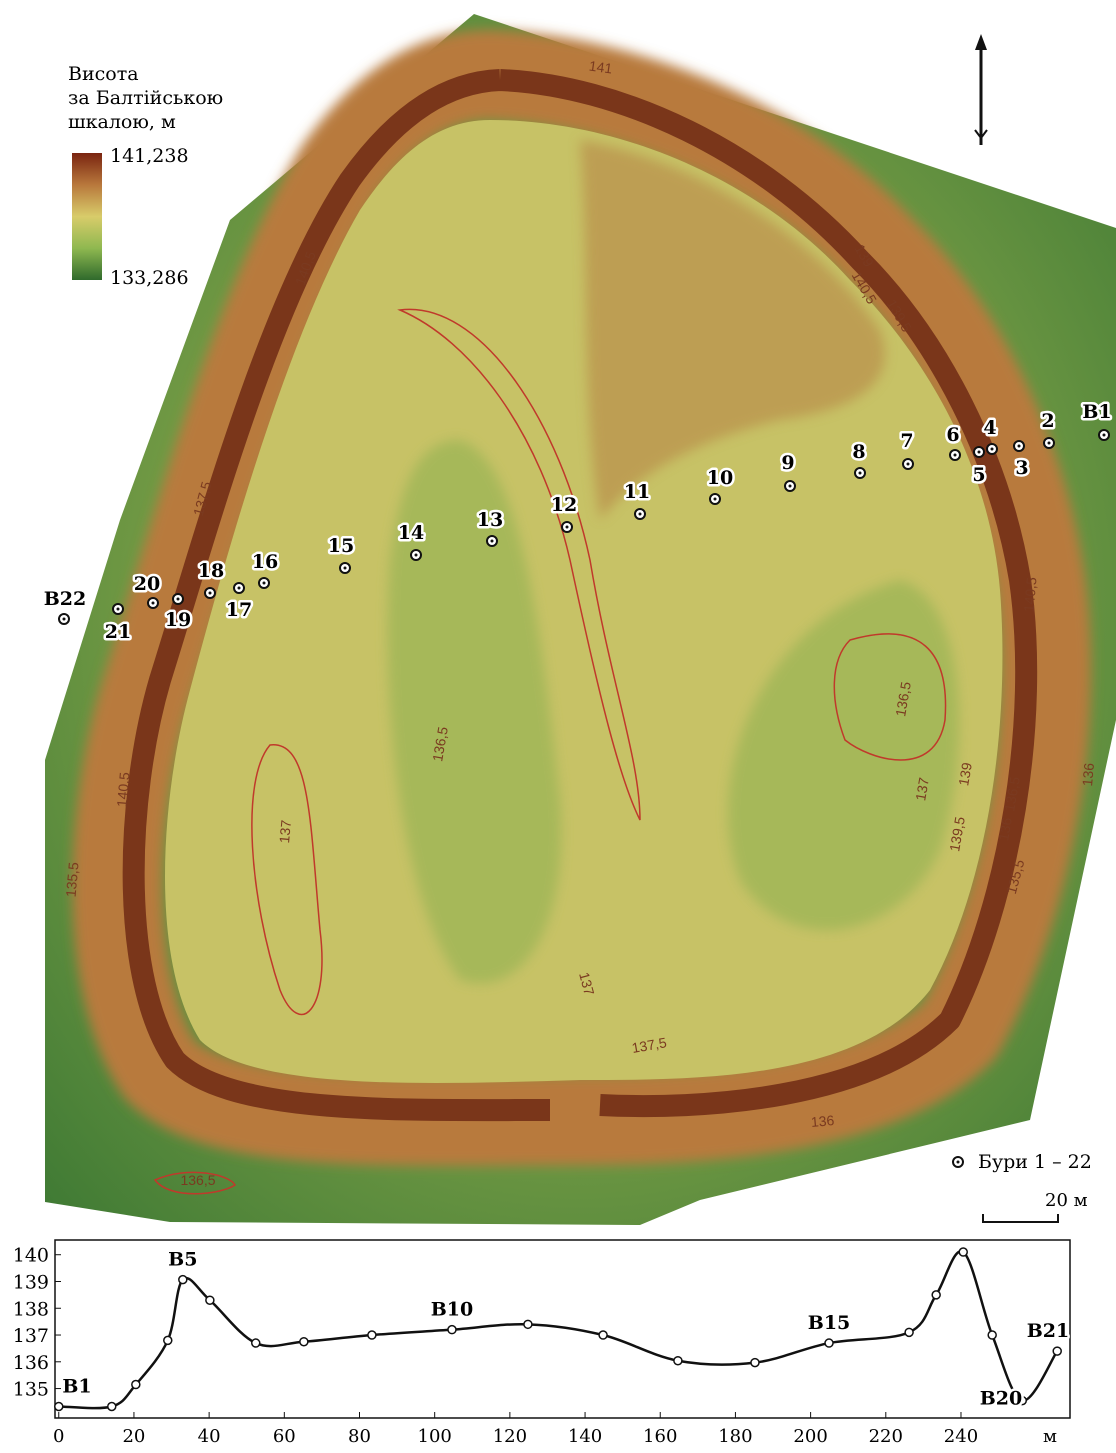 The image size is (1116, 1453). Describe the element at coordinates (145, 98) in the screenshot. I see `legend-title: за Балтійською` at that location.